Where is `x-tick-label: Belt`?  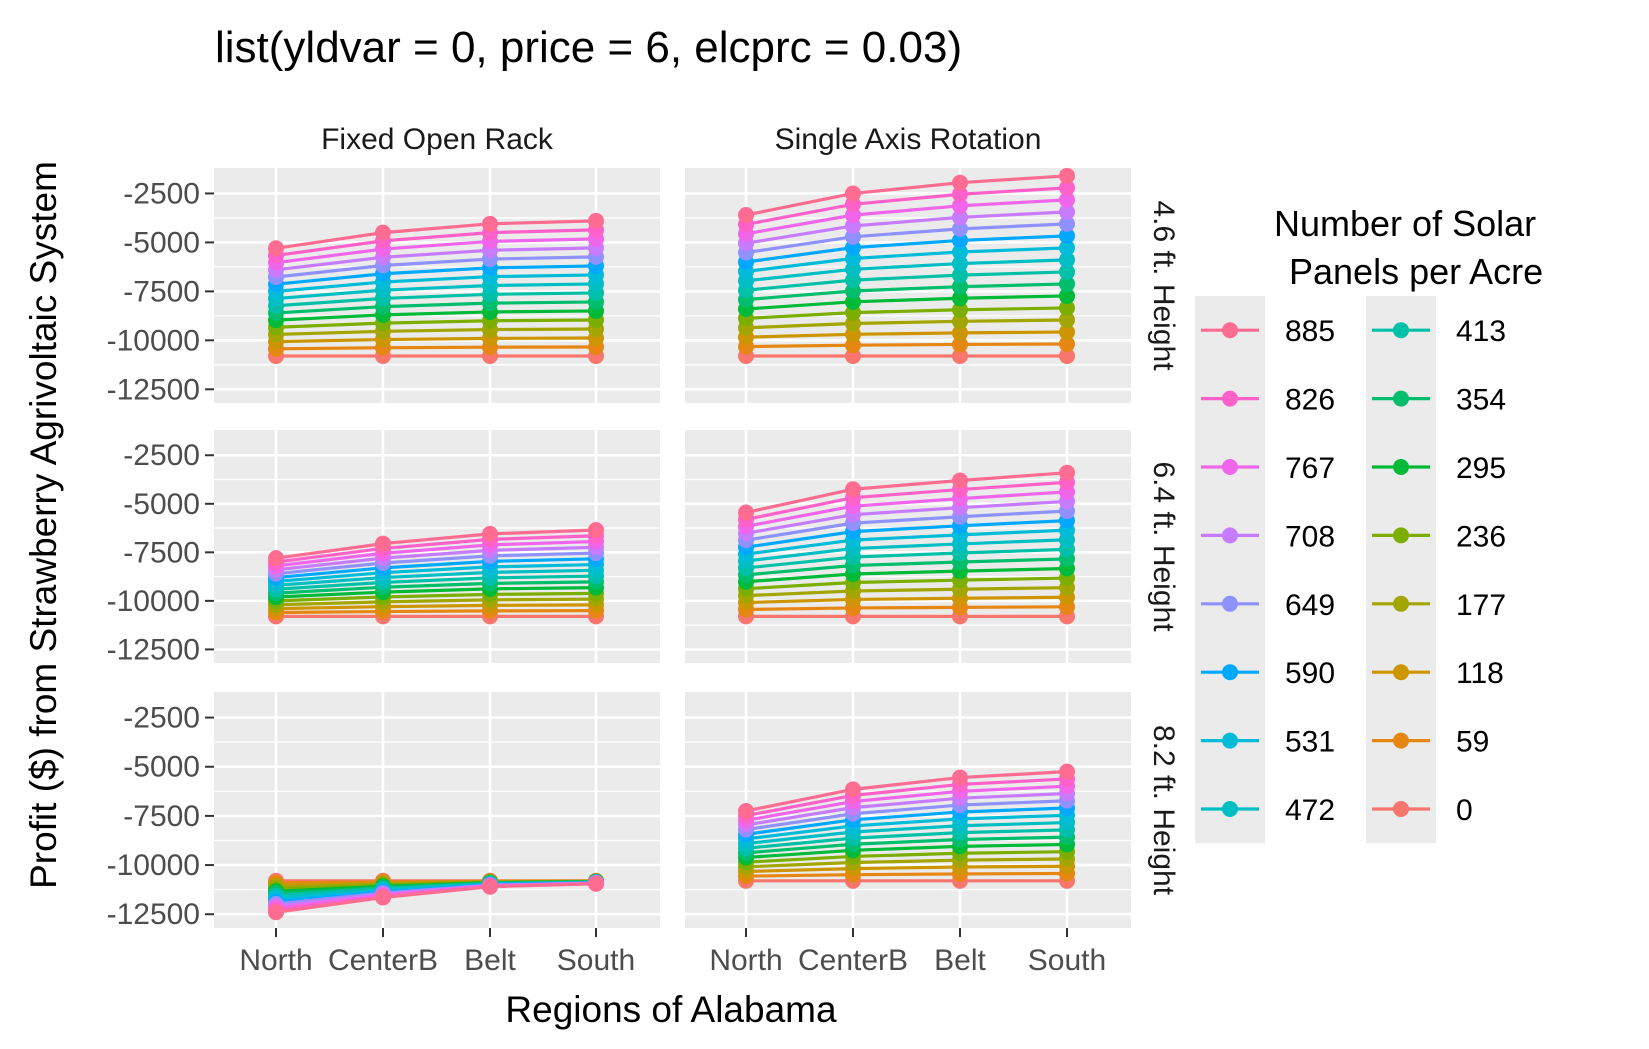 x-tick-label: Belt is located at coordinates (960, 960).